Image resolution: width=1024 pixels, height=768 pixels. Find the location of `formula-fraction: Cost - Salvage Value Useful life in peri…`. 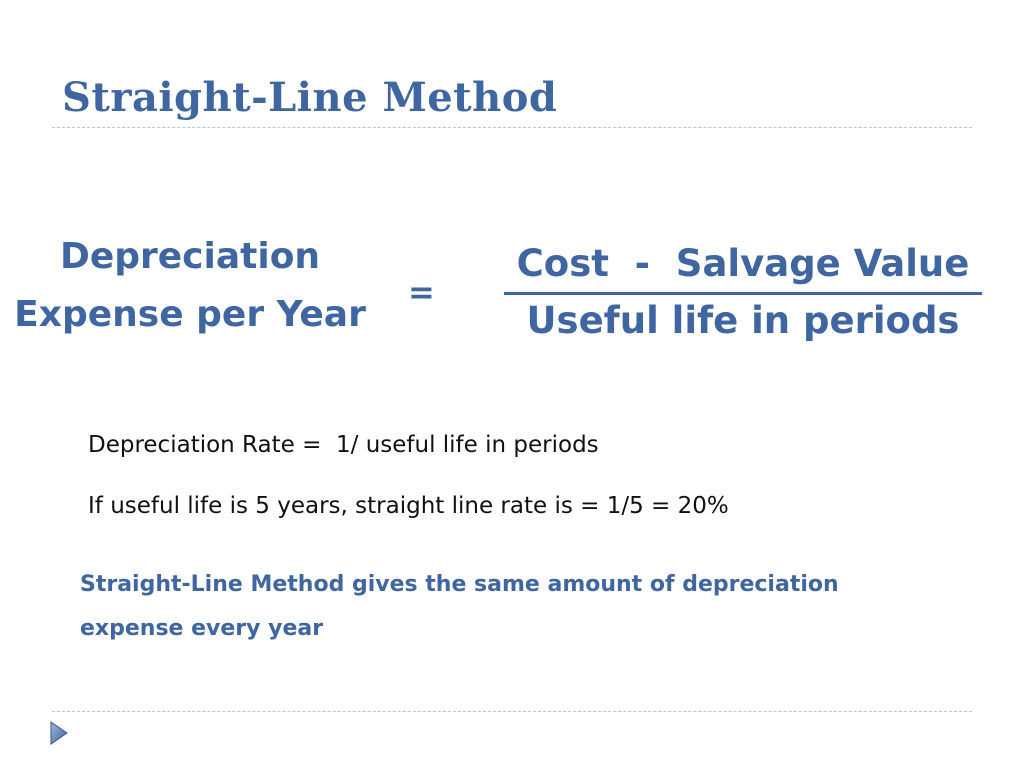

formula-fraction: Cost - Salvage Value Useful life in peri… is located at coordinates (743, 291).